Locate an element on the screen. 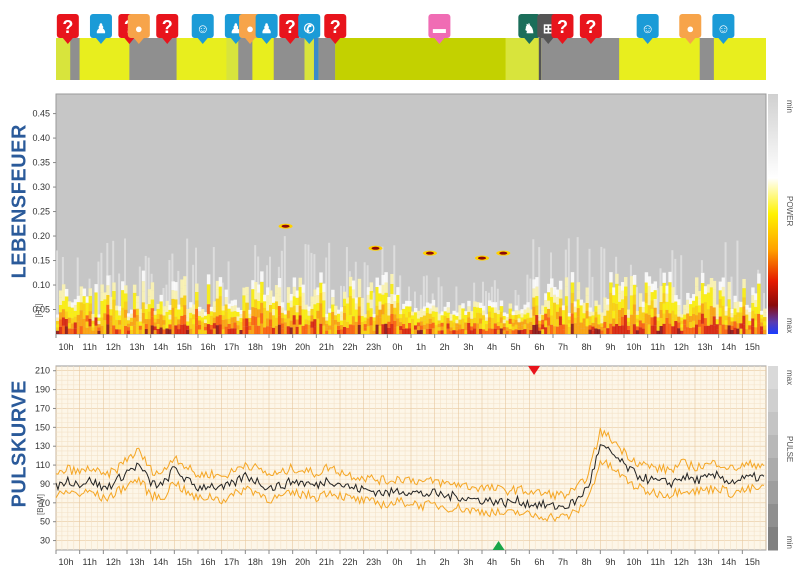  spectrogram-x-tick-label: 6h is located at coordinates (539, 347).